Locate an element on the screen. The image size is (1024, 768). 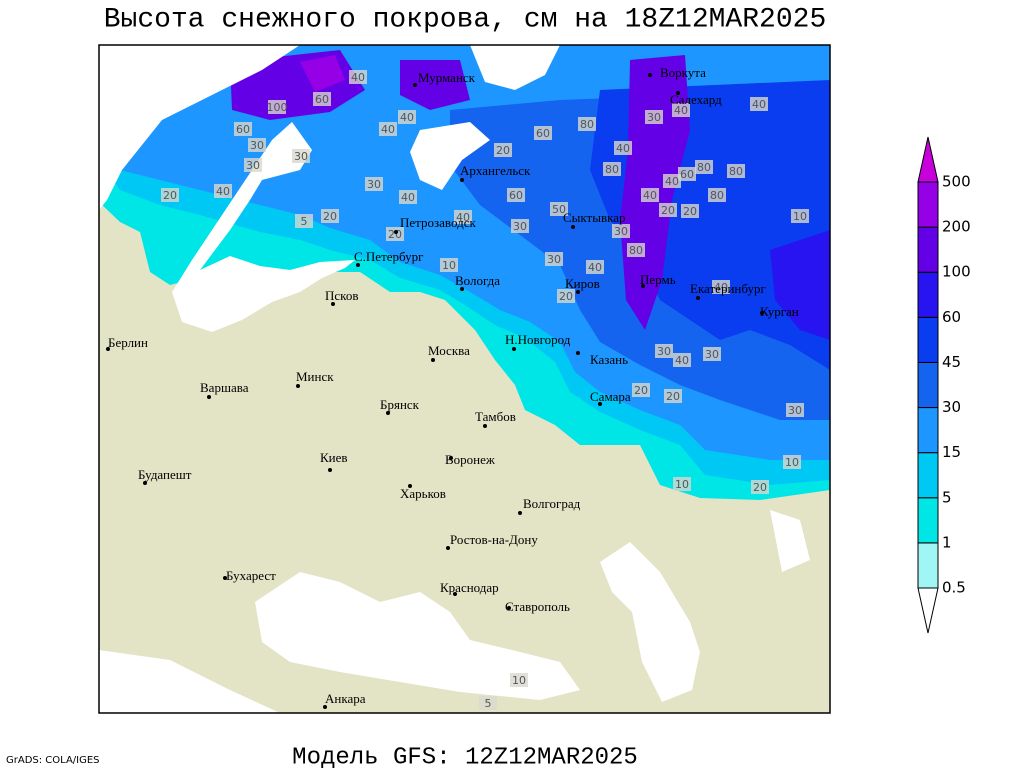
city-label: Пермь is located at coordinates (658, 279).